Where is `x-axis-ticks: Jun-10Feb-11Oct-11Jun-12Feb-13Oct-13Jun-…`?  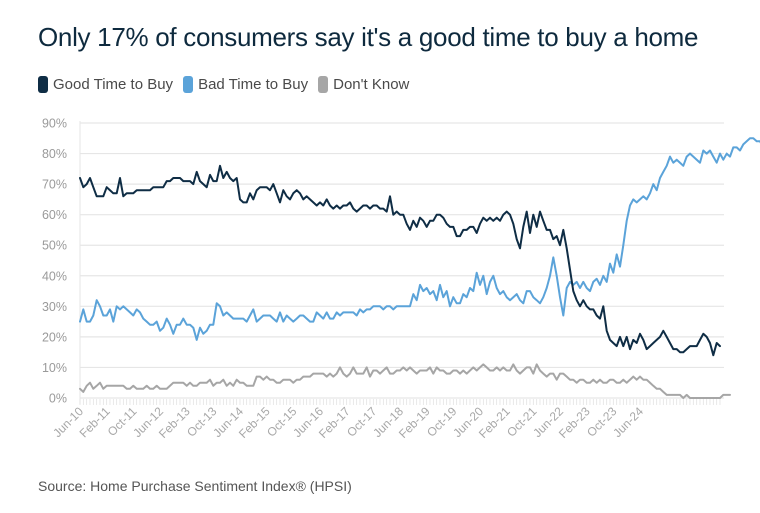
x-axis-ticks: Jun-10Feb-11Oct-11Jun-12Feb-13Oct-13Jun-… is located at coordinates (348, 422).